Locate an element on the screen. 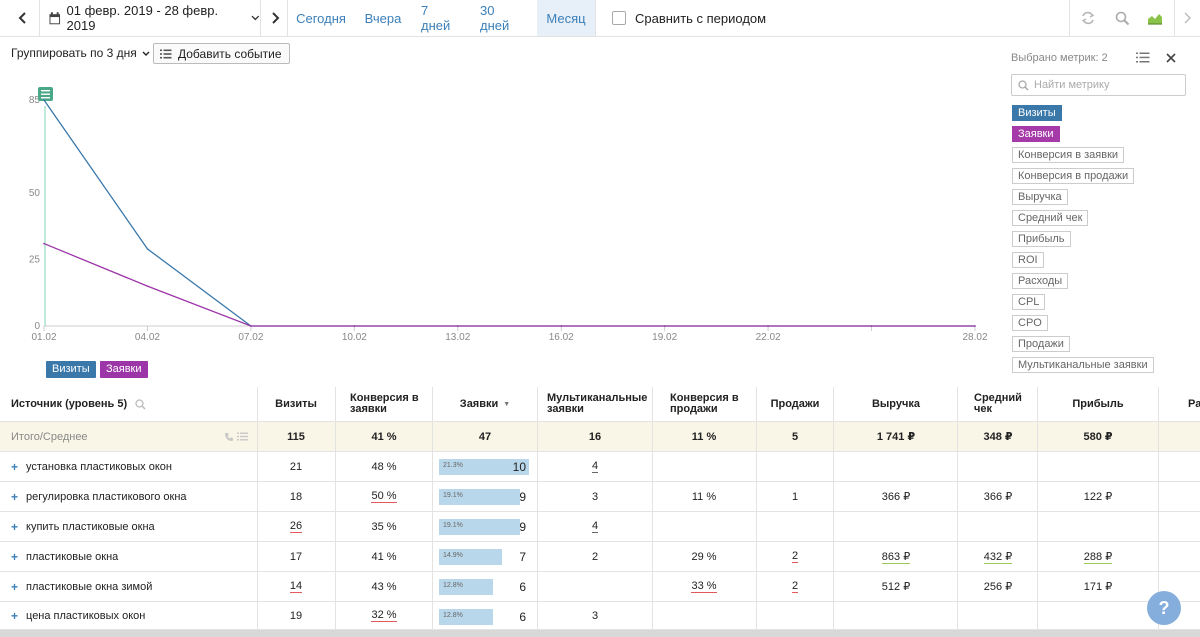 Image resolution: width=1200 pixels, height=637 pixels. header-cut-off: Ра is located at coordinates (1194, 403).